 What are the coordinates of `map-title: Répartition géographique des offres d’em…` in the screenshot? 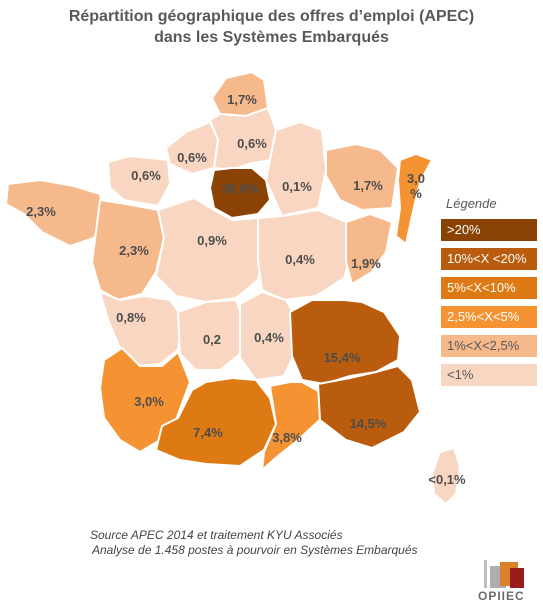 It's located at (271, 27).